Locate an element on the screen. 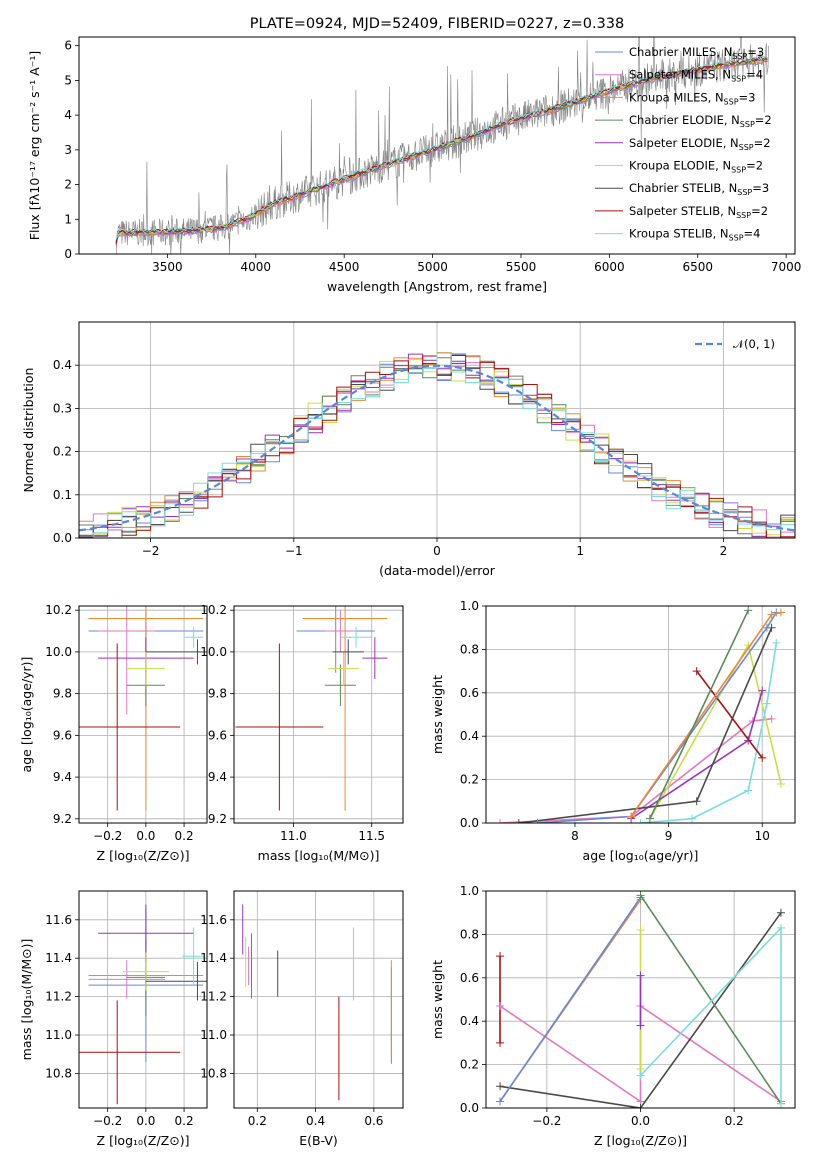 This screenshot has height=1170, width=819. model-line-chabrier_stelib is located at coordinates (441, 150).